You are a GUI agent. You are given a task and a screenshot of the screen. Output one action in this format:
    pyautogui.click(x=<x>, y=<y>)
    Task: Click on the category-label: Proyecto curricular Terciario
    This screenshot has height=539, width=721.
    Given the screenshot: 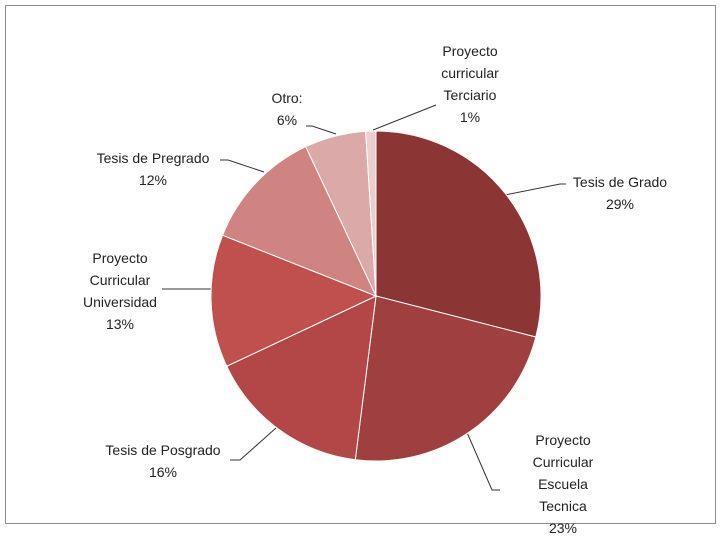 What is the action you would take?
    pyautogui.click(x=470, y=73)
    